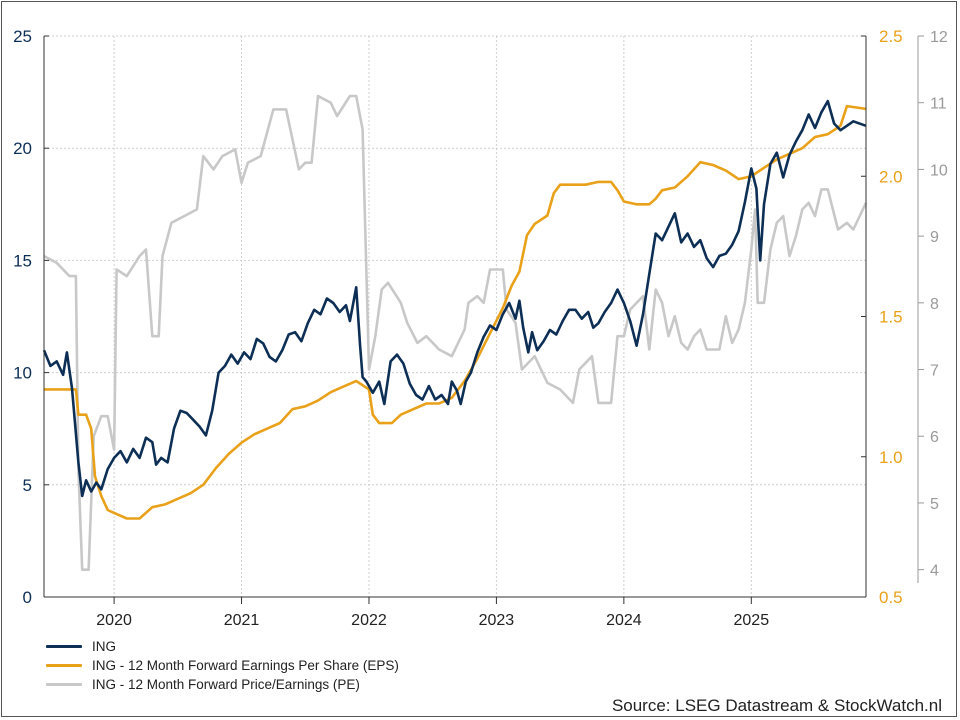 This screenshot has width=960, height=720. What do you see at coordinates (369, 620) in the screenshot?
I see `x-axis-tick-label: 2022` at bounding box center [369, 620].